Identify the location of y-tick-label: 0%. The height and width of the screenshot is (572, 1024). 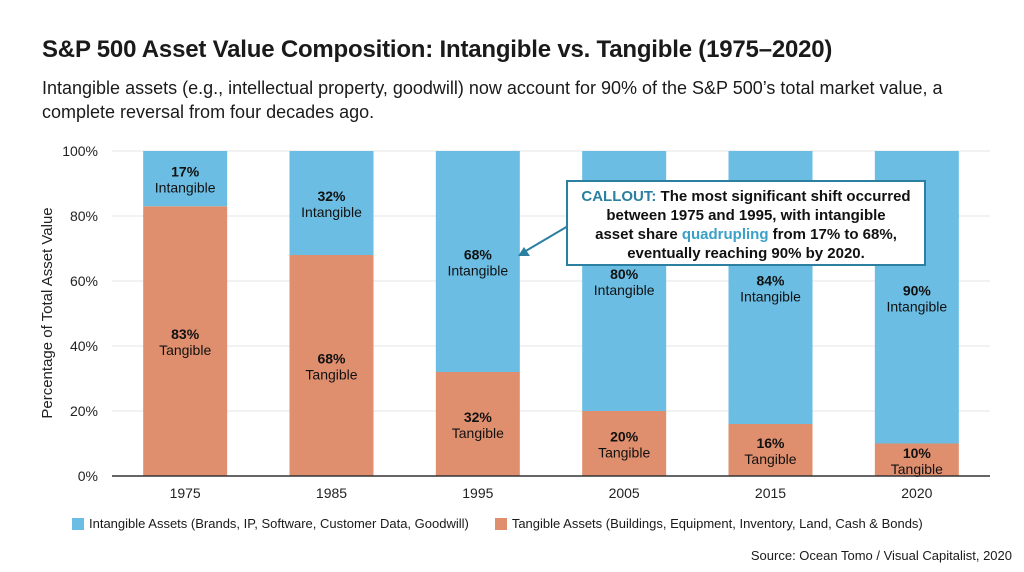
(88, 476).